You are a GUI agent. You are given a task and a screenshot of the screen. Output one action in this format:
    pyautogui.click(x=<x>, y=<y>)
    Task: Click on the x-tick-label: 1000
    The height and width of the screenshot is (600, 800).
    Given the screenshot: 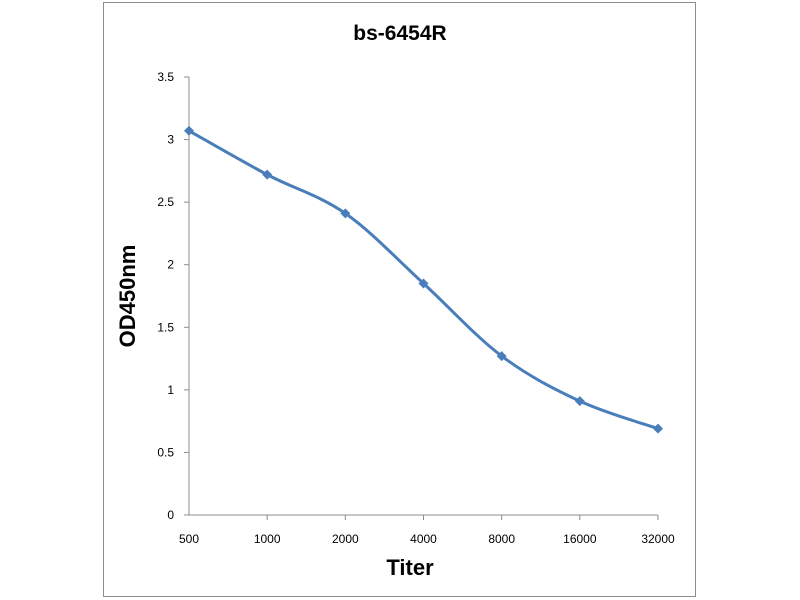 What is the action you would take?
    pyautogui.click(x=267, y=539)
    